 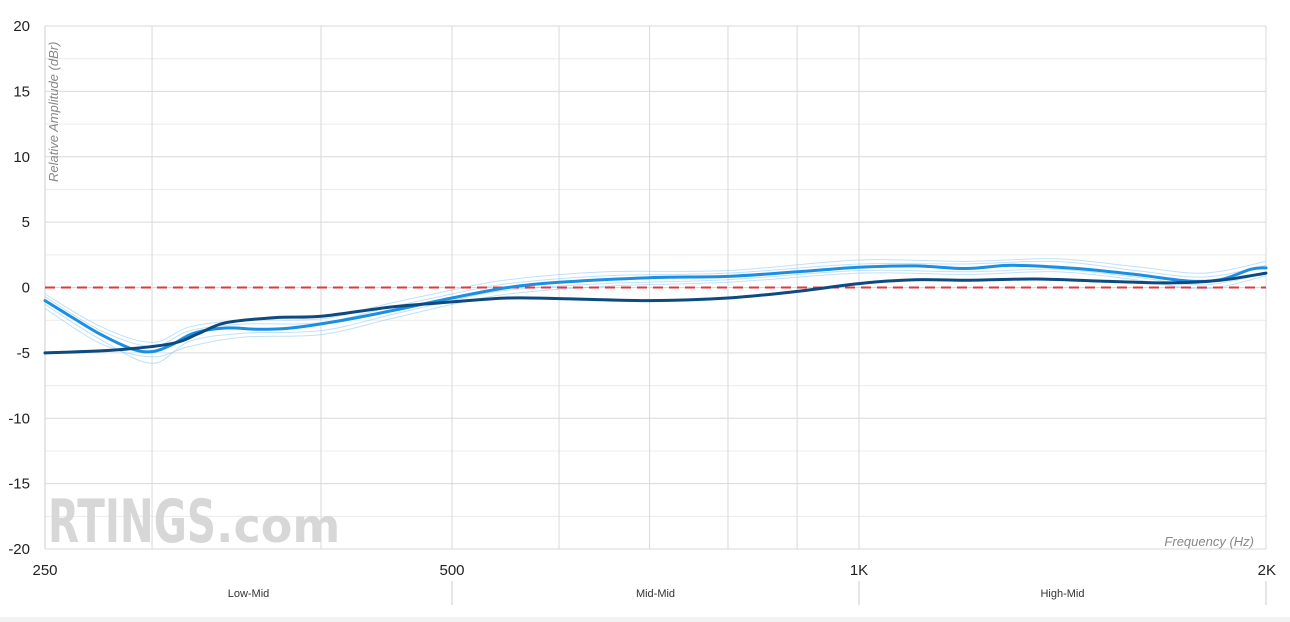 I want to click on dark-average-line, so click(x=655, y=313).